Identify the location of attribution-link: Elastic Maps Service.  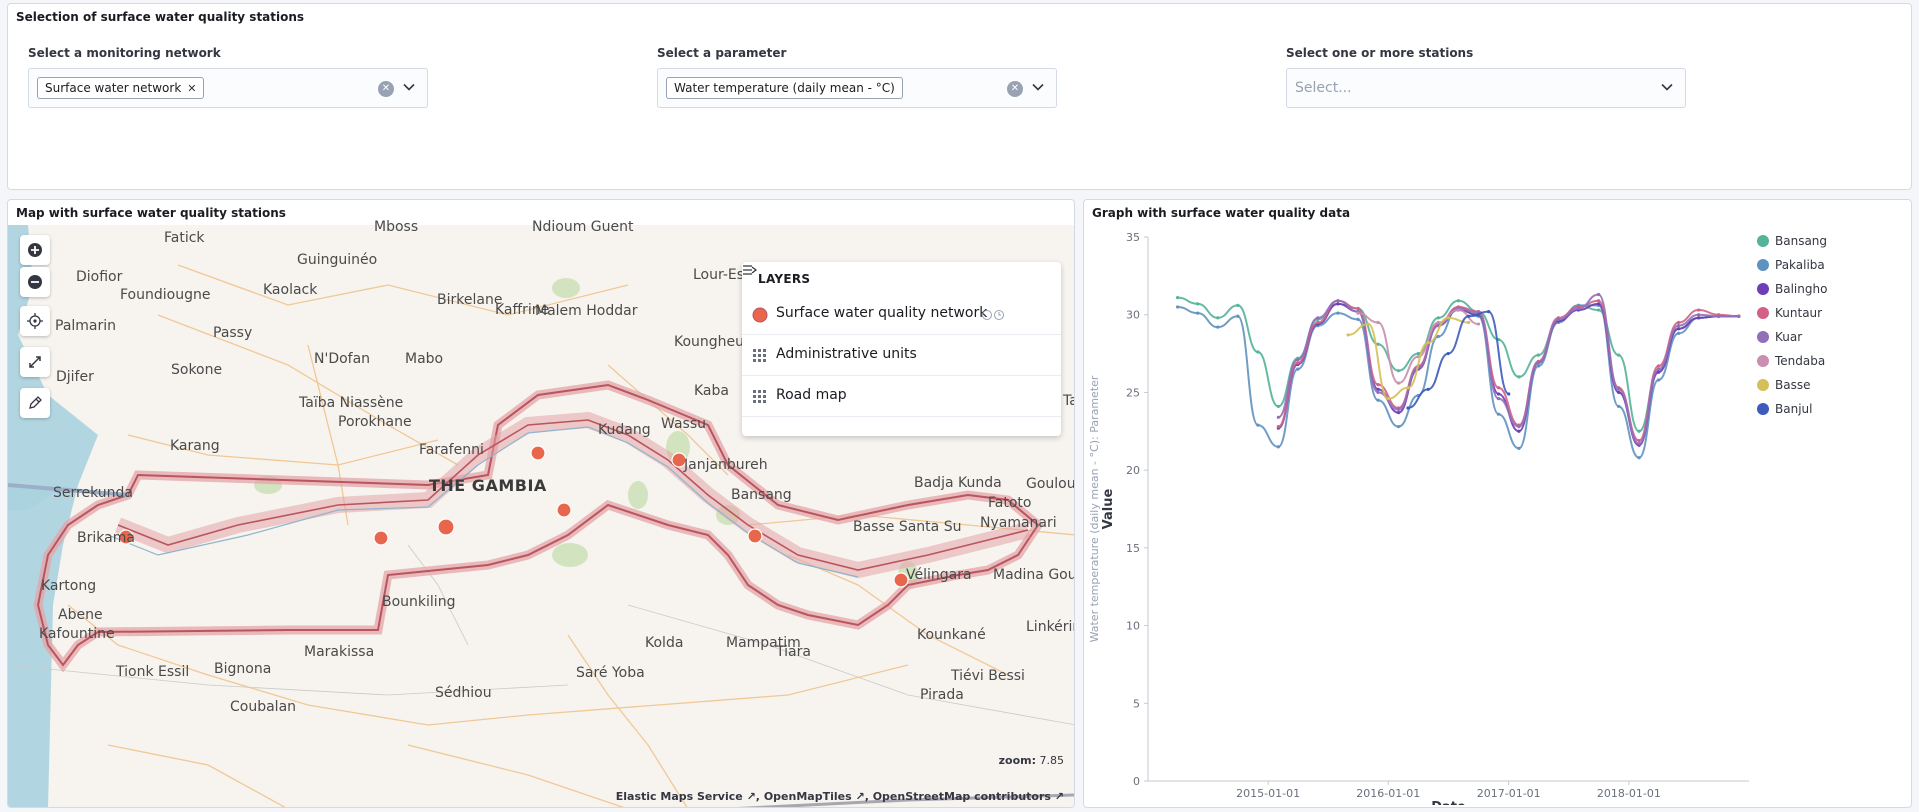
(679, 796).